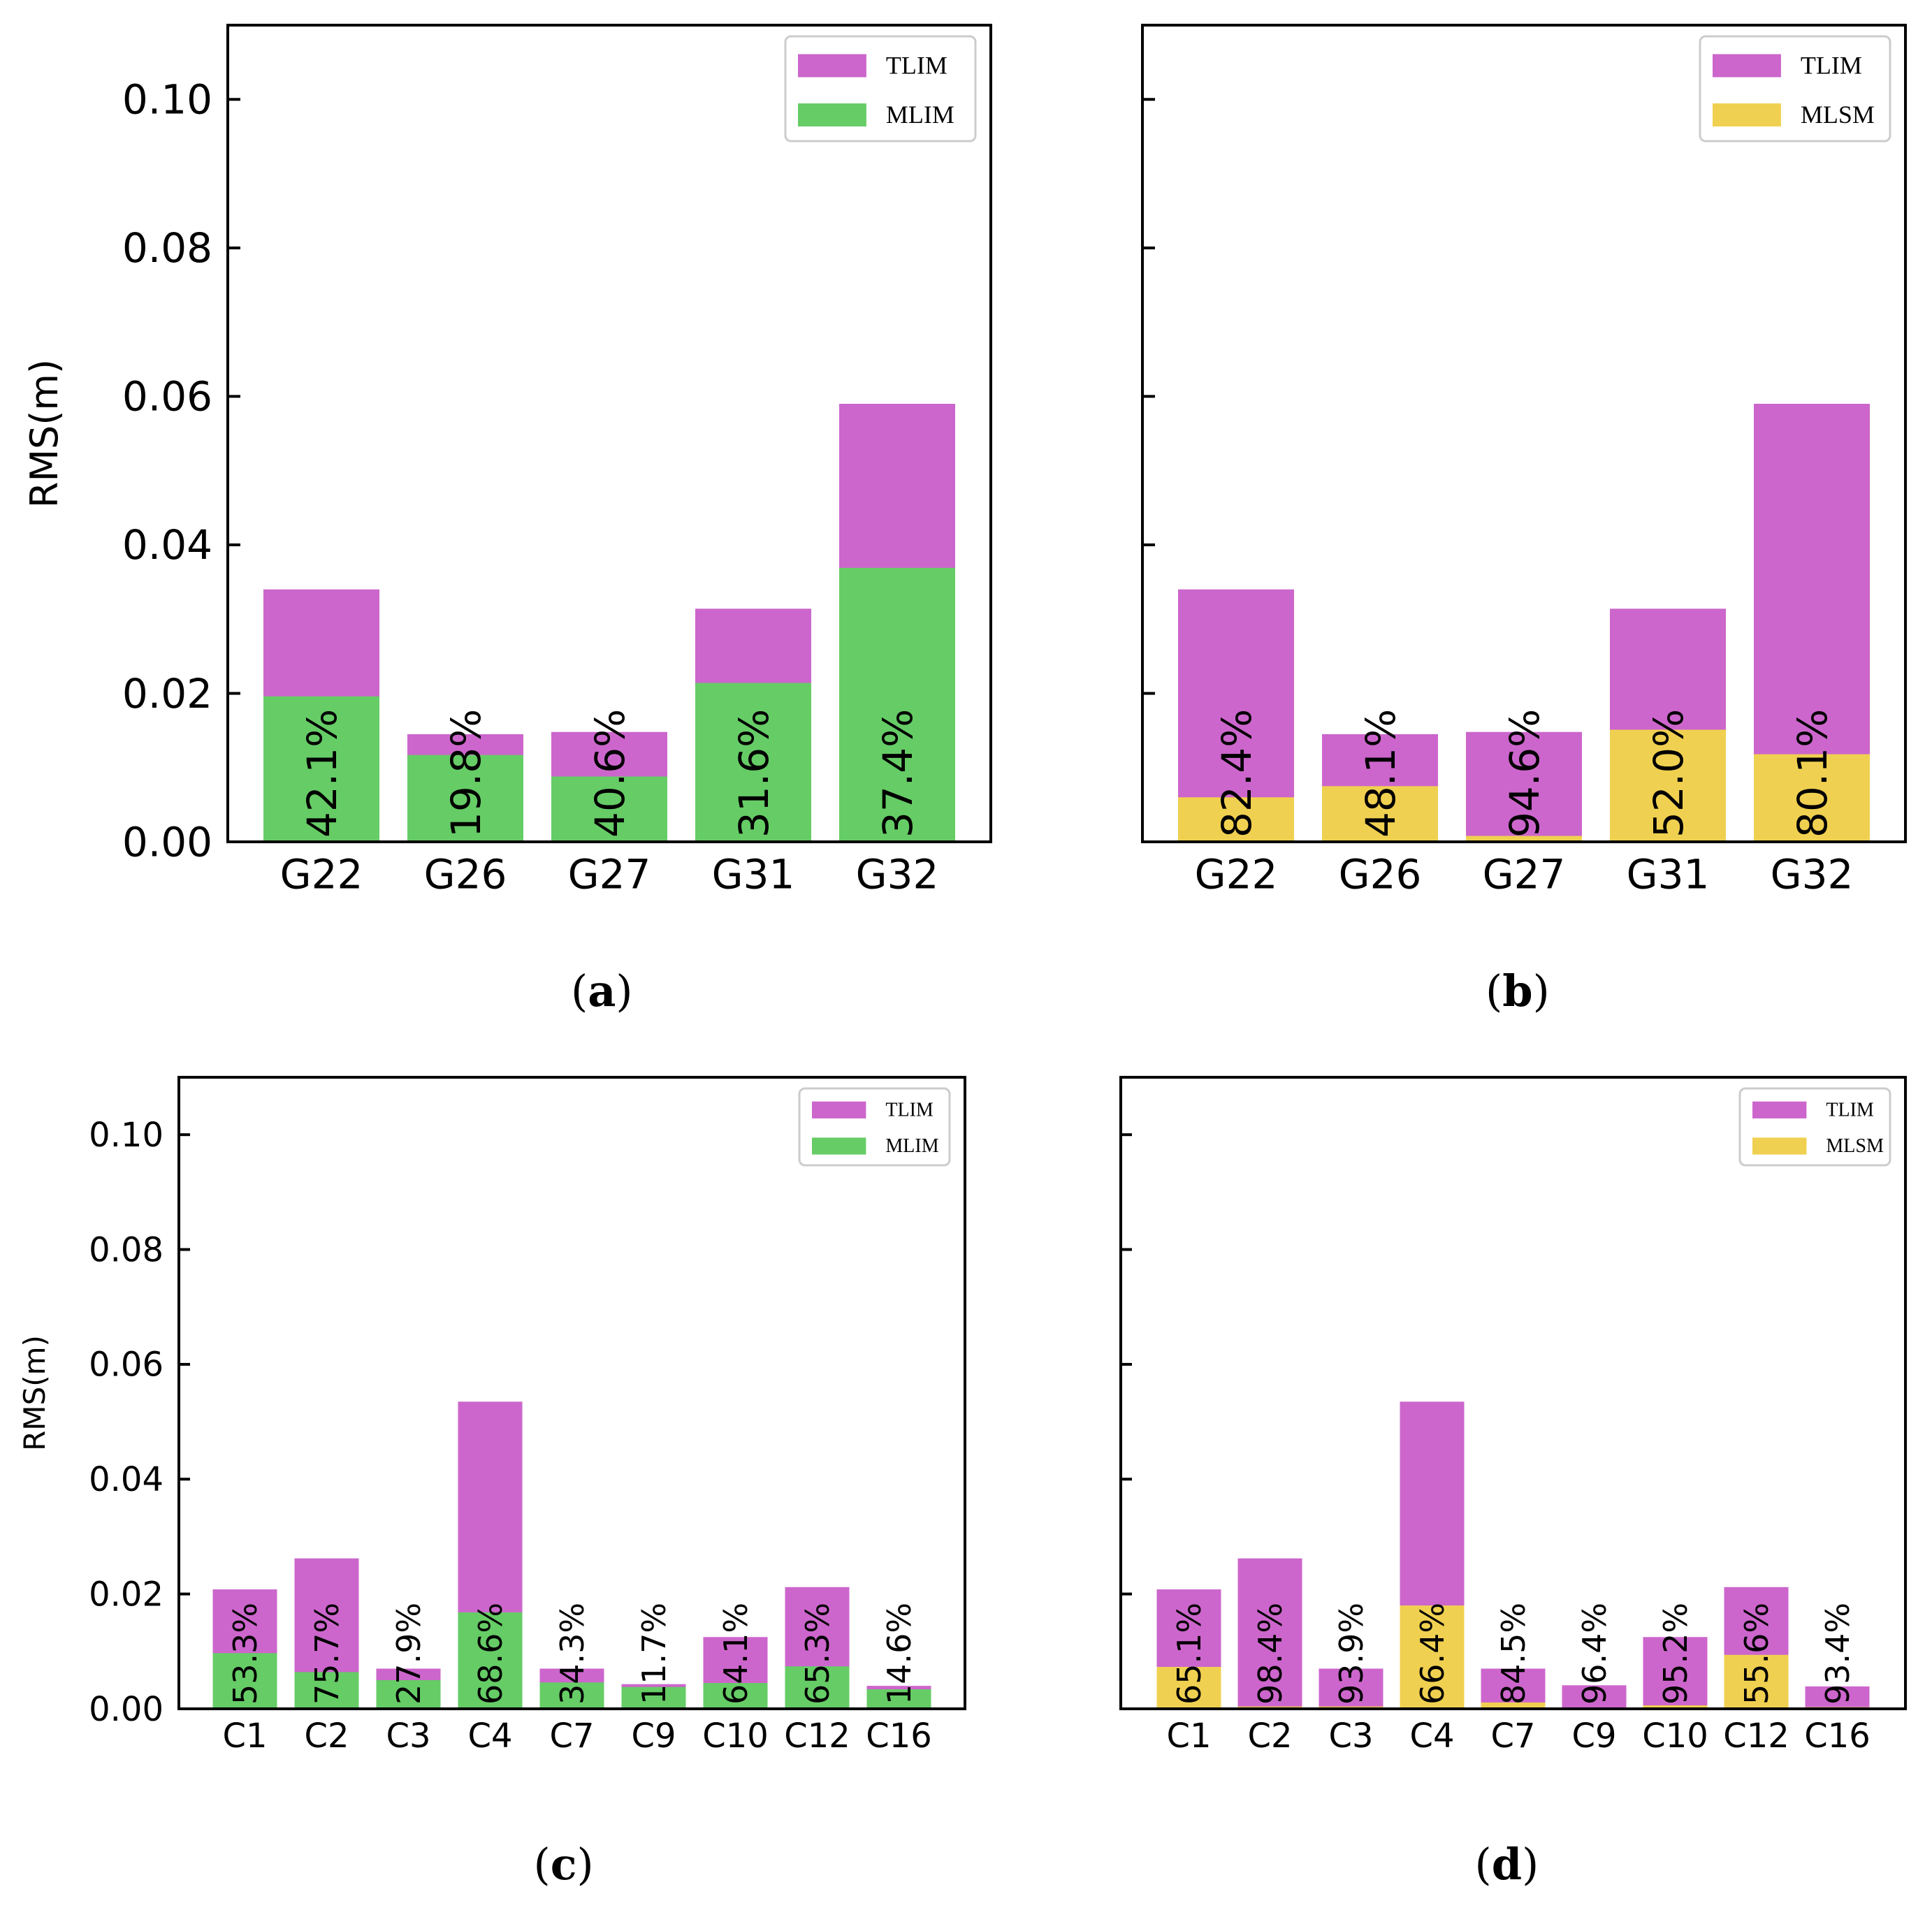 Image resolution: width=1932 pixels, height=1917 pixels. What do you see at coordinates (602, 991) in the screenshot?
I see `panel-label: (a)` at bounding box center [602, 991].